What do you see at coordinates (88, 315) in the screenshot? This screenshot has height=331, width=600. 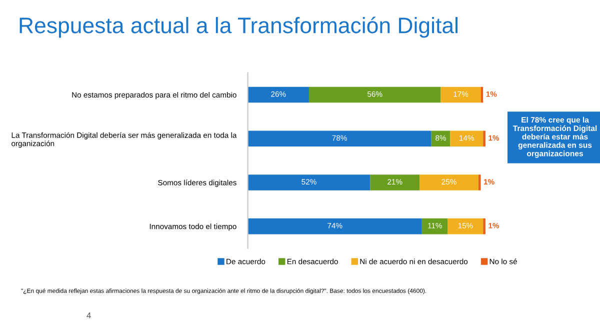 I see `text: 4` at bounding box center [88, 315].